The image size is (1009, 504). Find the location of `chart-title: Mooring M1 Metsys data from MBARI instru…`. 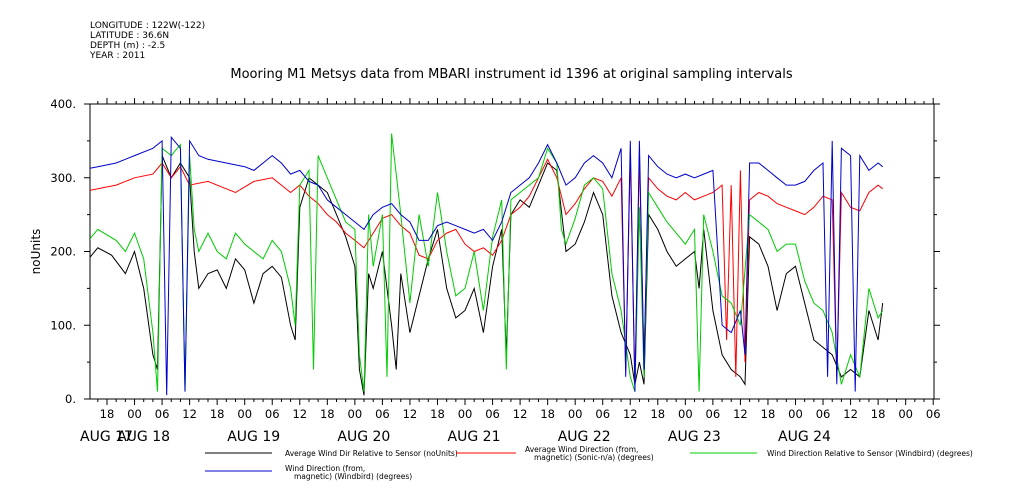

chart-title: Mooring M1 Metsys data from MBARI instru… is located at coordinates (511, 74).